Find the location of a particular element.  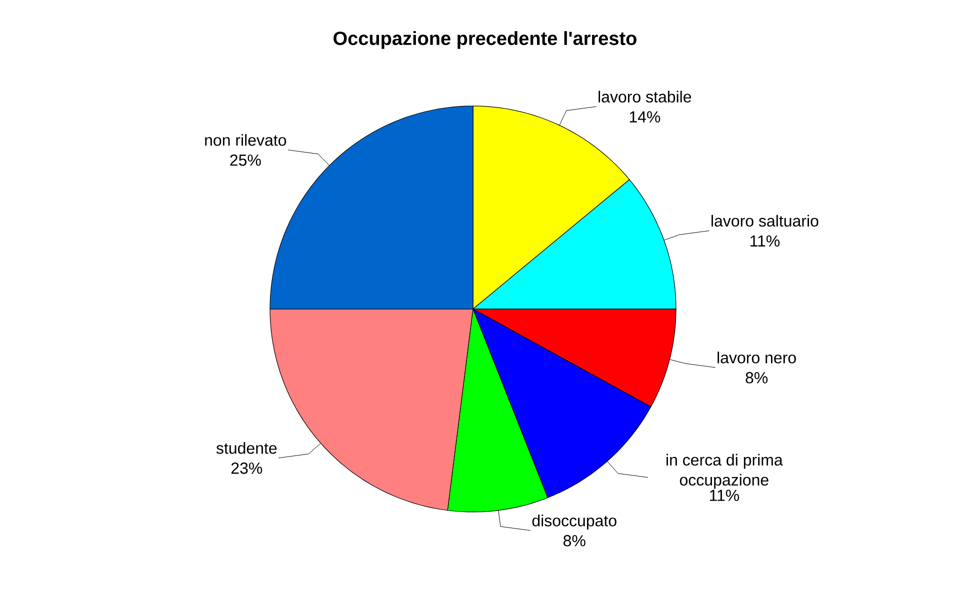

chart-title: Occupazione precedente l'arresto is located at coordinates (485, 40).